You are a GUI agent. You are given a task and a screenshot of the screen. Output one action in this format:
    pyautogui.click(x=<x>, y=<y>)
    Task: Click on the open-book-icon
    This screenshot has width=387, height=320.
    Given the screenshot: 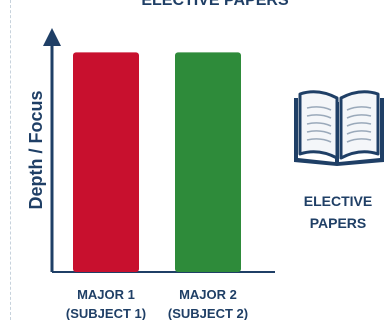 What is the action you would take?
    pyautogui.click(x=339, y=128)
    